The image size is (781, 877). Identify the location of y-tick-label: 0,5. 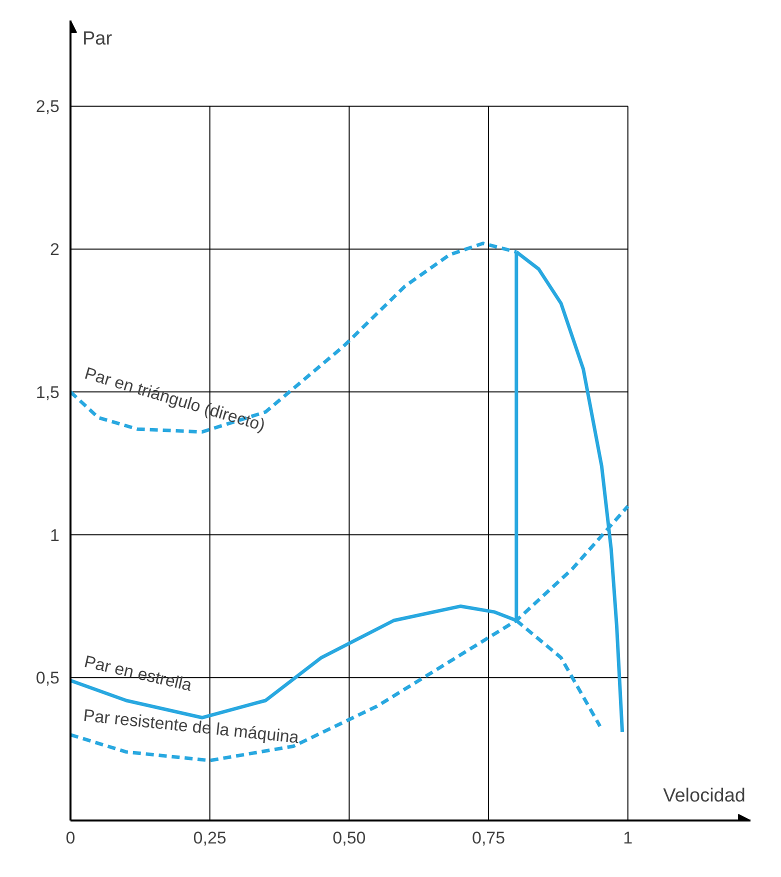
(48, 678).